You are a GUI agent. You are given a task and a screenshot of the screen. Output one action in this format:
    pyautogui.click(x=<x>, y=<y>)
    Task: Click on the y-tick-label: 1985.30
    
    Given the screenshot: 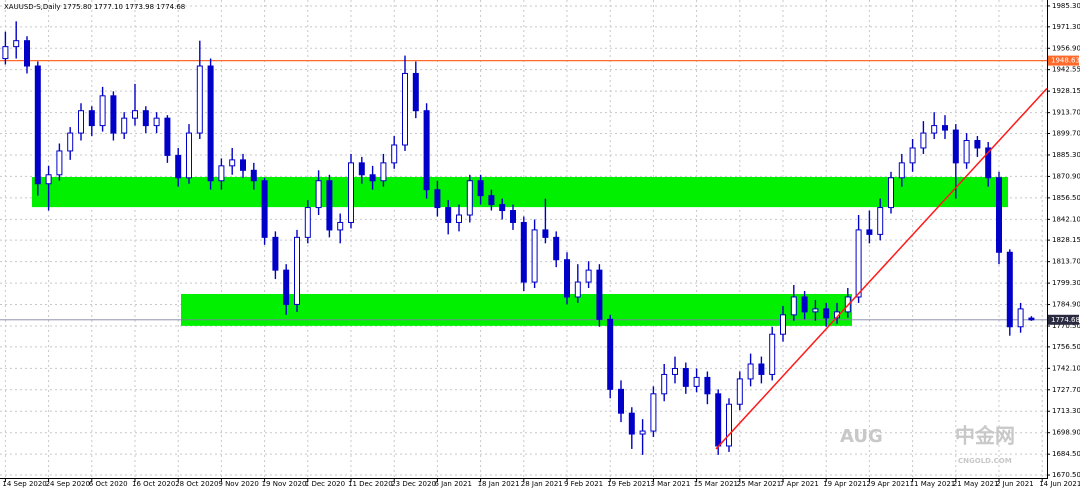 What is the action you would take?
    pyautogui.click(x=1066, y=6)
    